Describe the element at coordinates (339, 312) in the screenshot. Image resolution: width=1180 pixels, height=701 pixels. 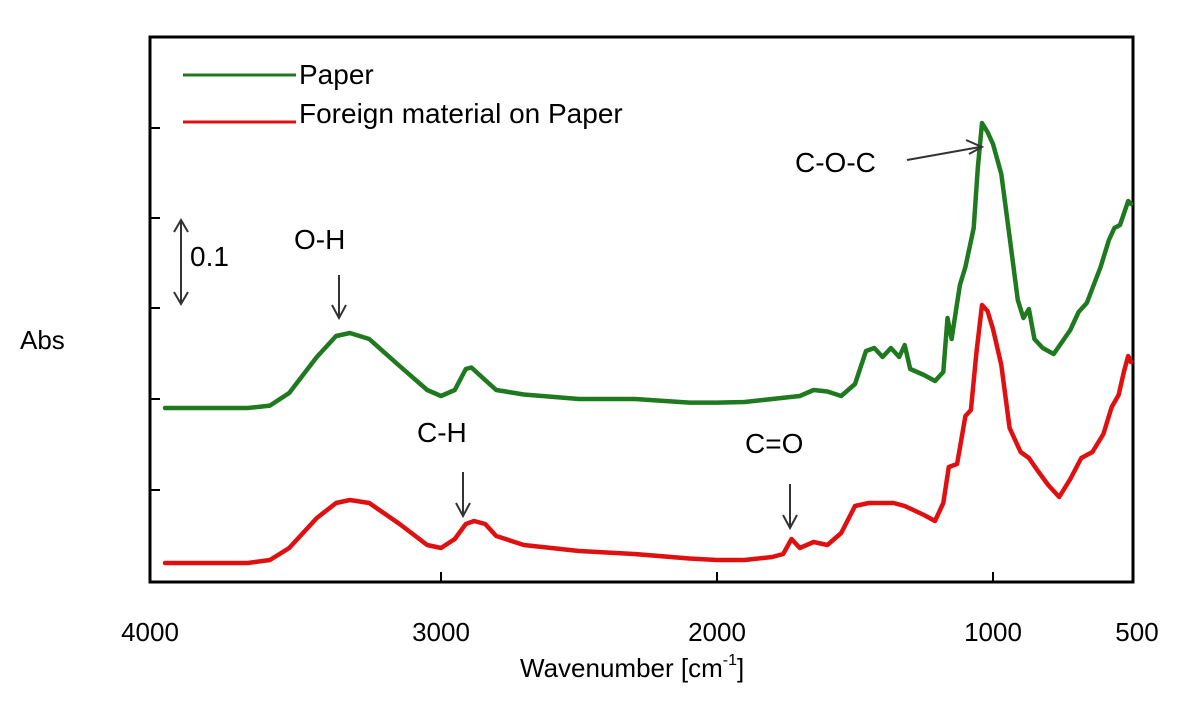
I see `annotation-oh-arrowhead` at that location.